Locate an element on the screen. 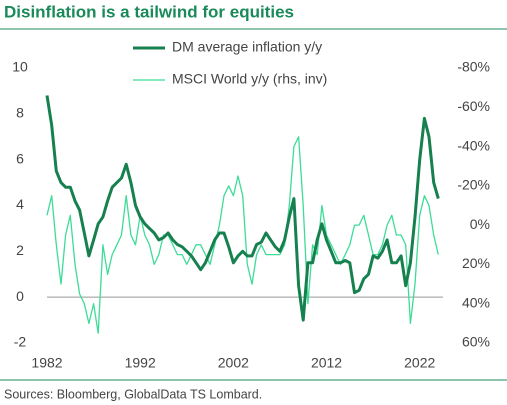  y-tick-label: 4 is located at coordinates (20, 204).